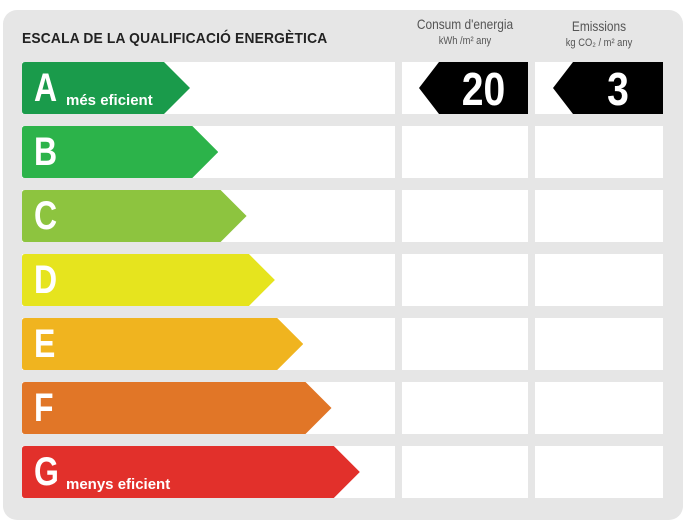 This screenshot has width=689, height=529. Describe the element at coordinates (175, 38) in the screenshot. I see `label-title: ESCALA DE LA QUALIFICACIÓ ENERGÈTICA` at that location.